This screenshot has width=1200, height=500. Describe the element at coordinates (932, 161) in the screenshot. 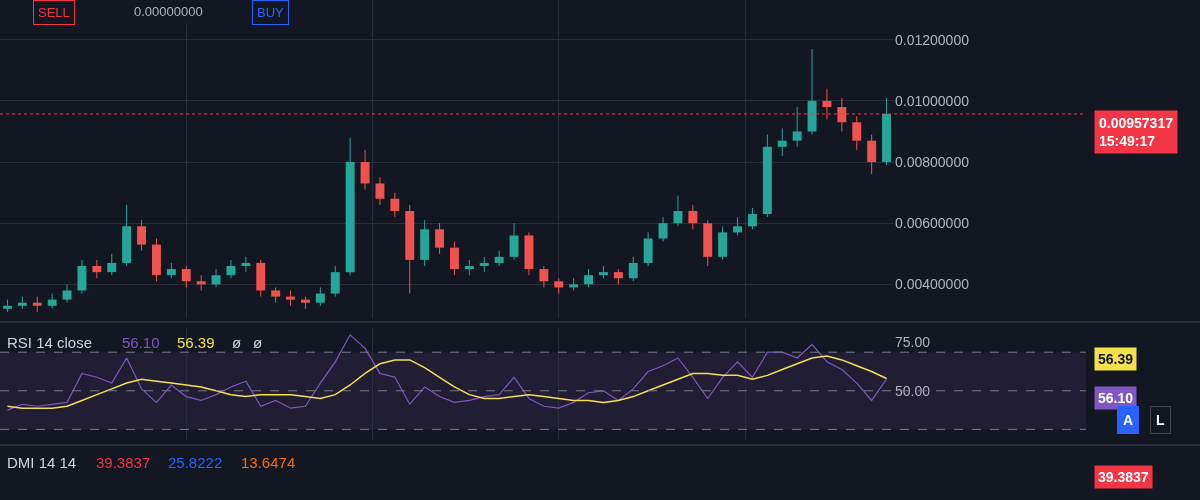

I see `y-tick-label: 0.00800000` at that location.